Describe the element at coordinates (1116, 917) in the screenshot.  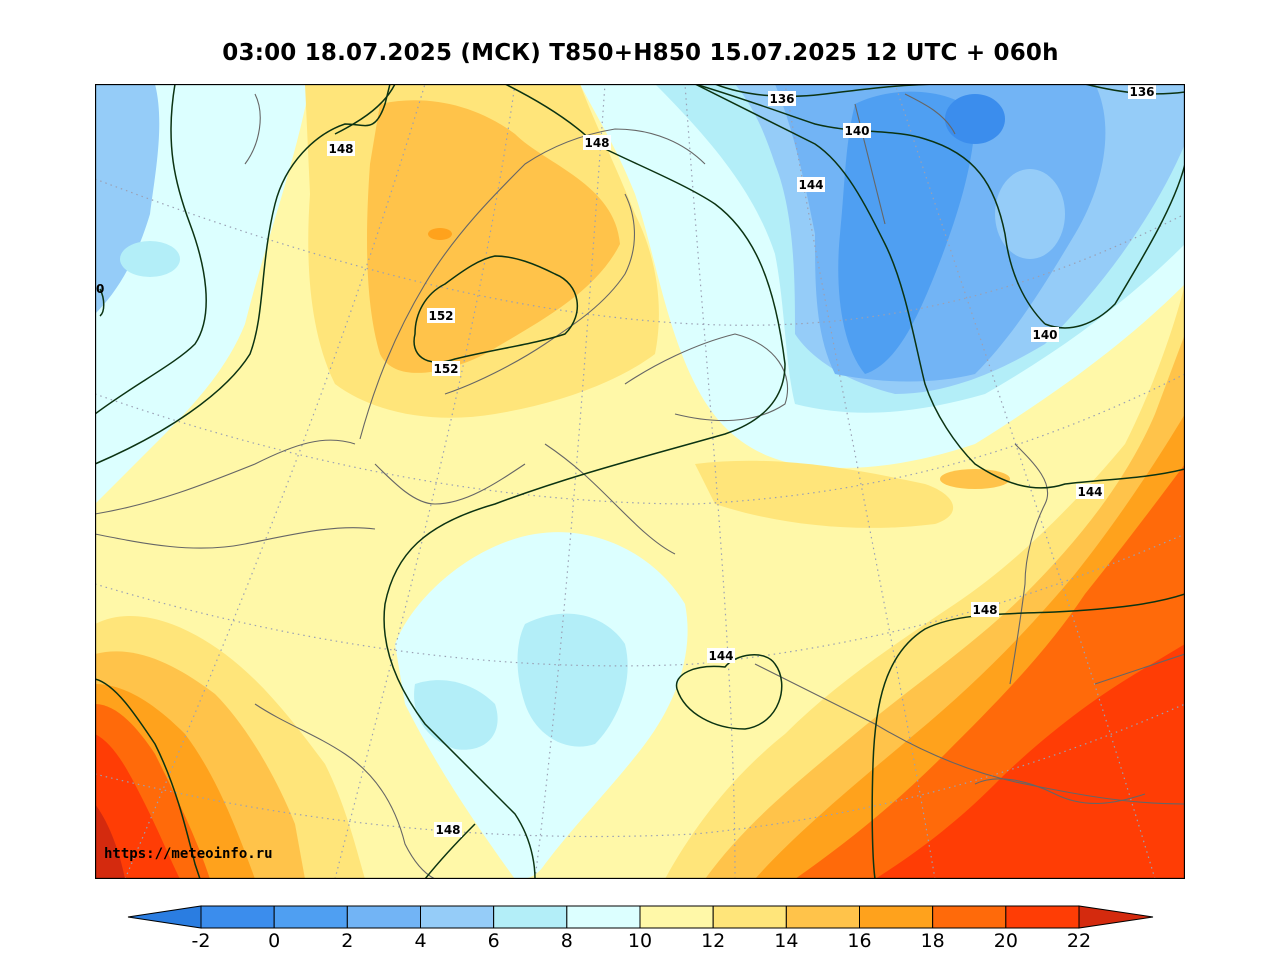
I see `colorbar-over-arrow` at that location.